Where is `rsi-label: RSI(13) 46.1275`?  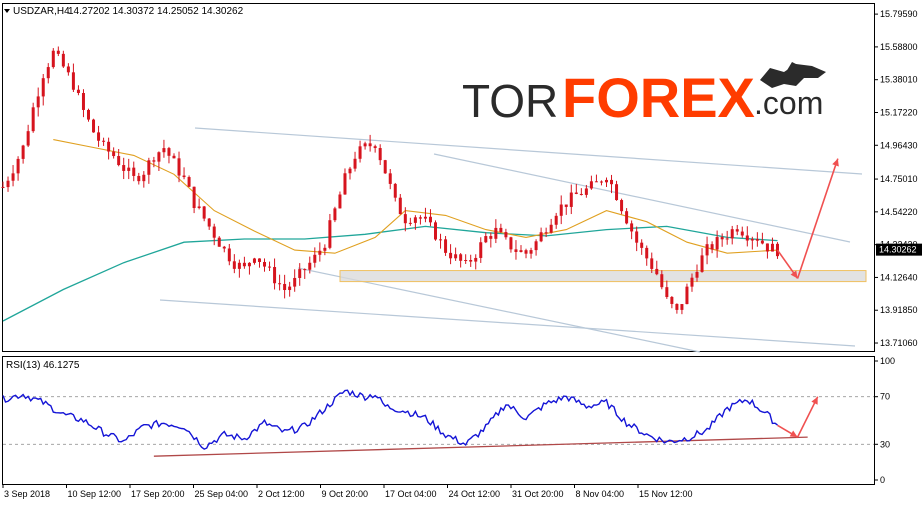 rsi-label: RSI(13) 46.1275 is located at coordinates (43, 365).